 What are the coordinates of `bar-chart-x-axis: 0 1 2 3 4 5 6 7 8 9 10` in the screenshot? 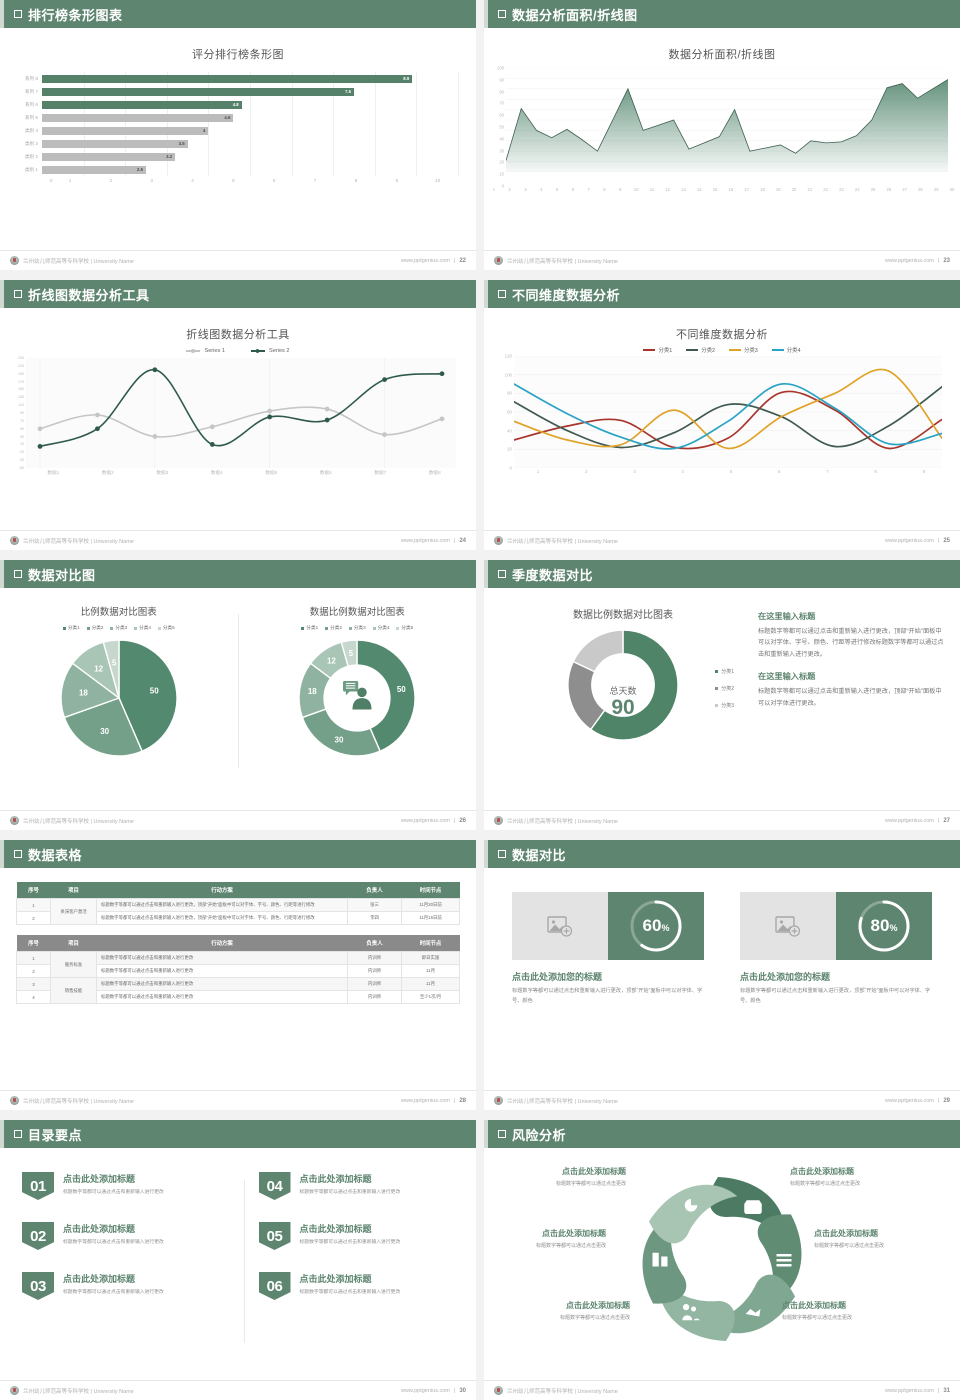 It's located at (259, 180).